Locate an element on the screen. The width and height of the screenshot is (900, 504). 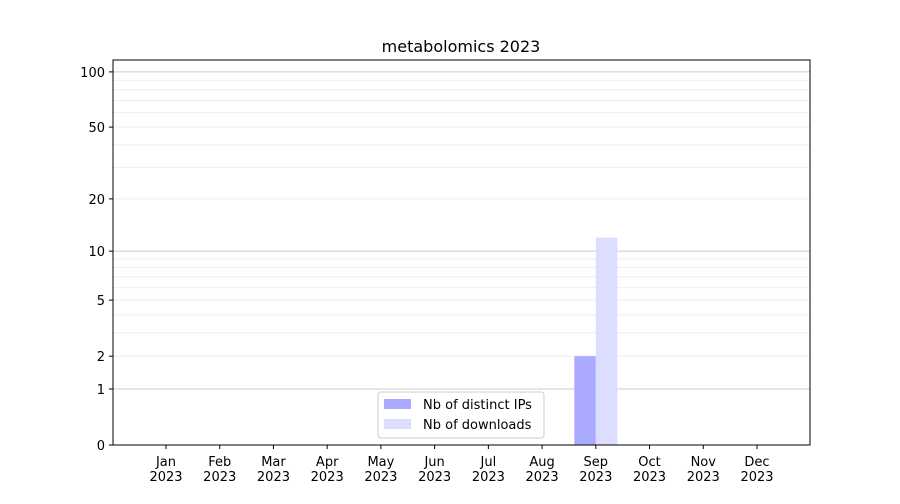
y-tick-label: 10 is located at coordinates (96, 252).